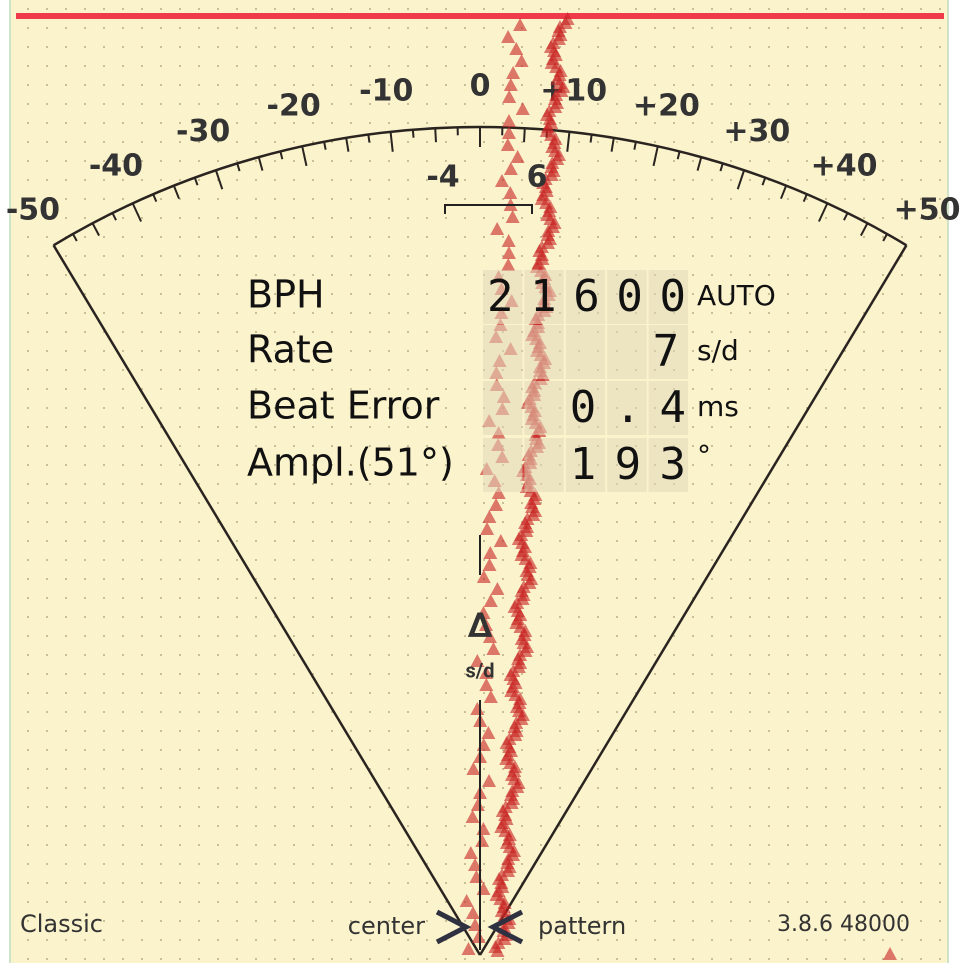 The width and height of the screenshot is (960, 963). Describe the element at coordinates (843, 924) in the screenshot. I see `version: 3.8.6 48000` at that location.